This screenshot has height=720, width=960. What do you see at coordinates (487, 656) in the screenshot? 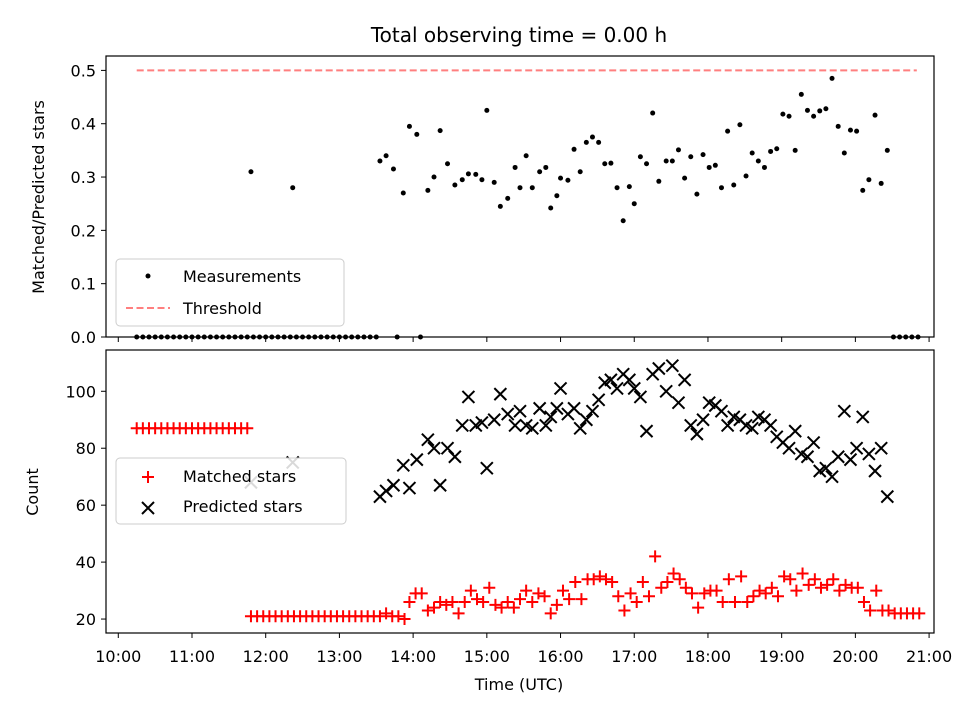
I see `x-tick-label: 15:00` at bounding box center [487, 656].